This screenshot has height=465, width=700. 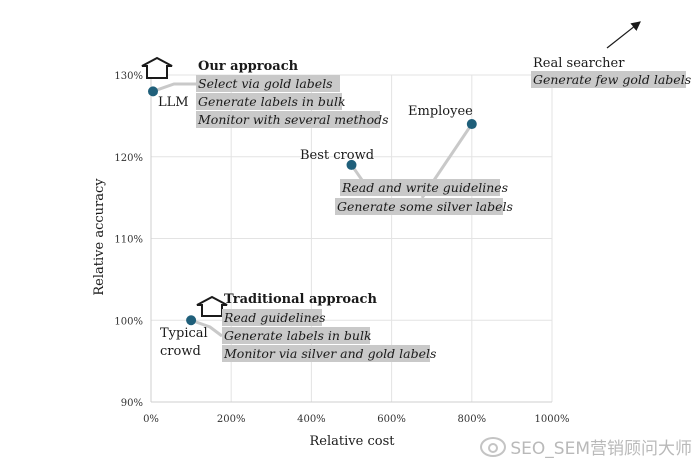 What do you see at coordinates (311, 419) in the screenshot?
I see `x-tick-label: 400%` at bounding box center [311, 419].